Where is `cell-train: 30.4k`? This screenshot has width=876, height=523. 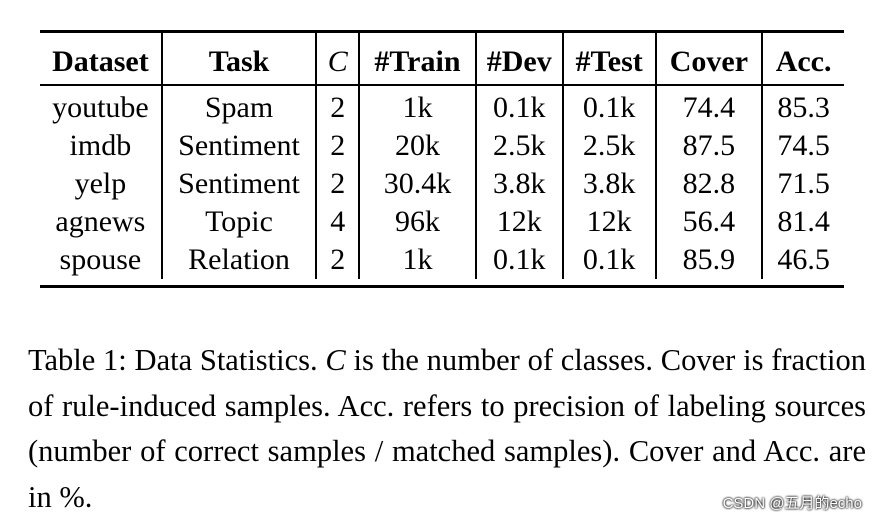 cell-train: 30.4k is located at coordinates (417, 184).